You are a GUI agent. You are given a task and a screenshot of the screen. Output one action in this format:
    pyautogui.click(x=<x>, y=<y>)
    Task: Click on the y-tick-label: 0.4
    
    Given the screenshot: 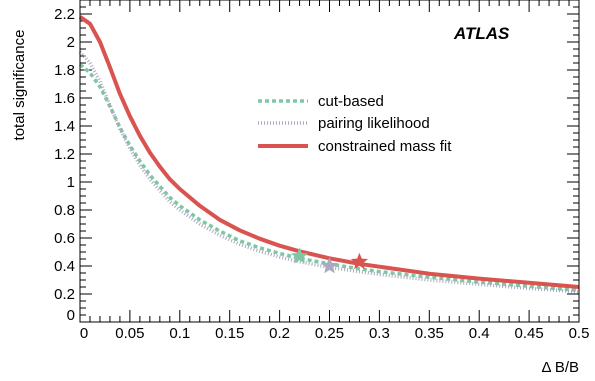 What is the action you would take?
    pyautogui.click(x=64, y=266)
    